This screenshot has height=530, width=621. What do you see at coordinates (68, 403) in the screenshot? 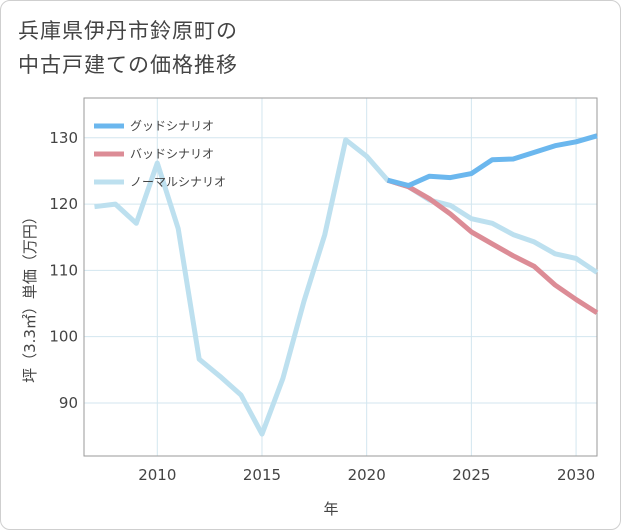
I see `y-tick-label: 90` at bounding box center [68, 403].